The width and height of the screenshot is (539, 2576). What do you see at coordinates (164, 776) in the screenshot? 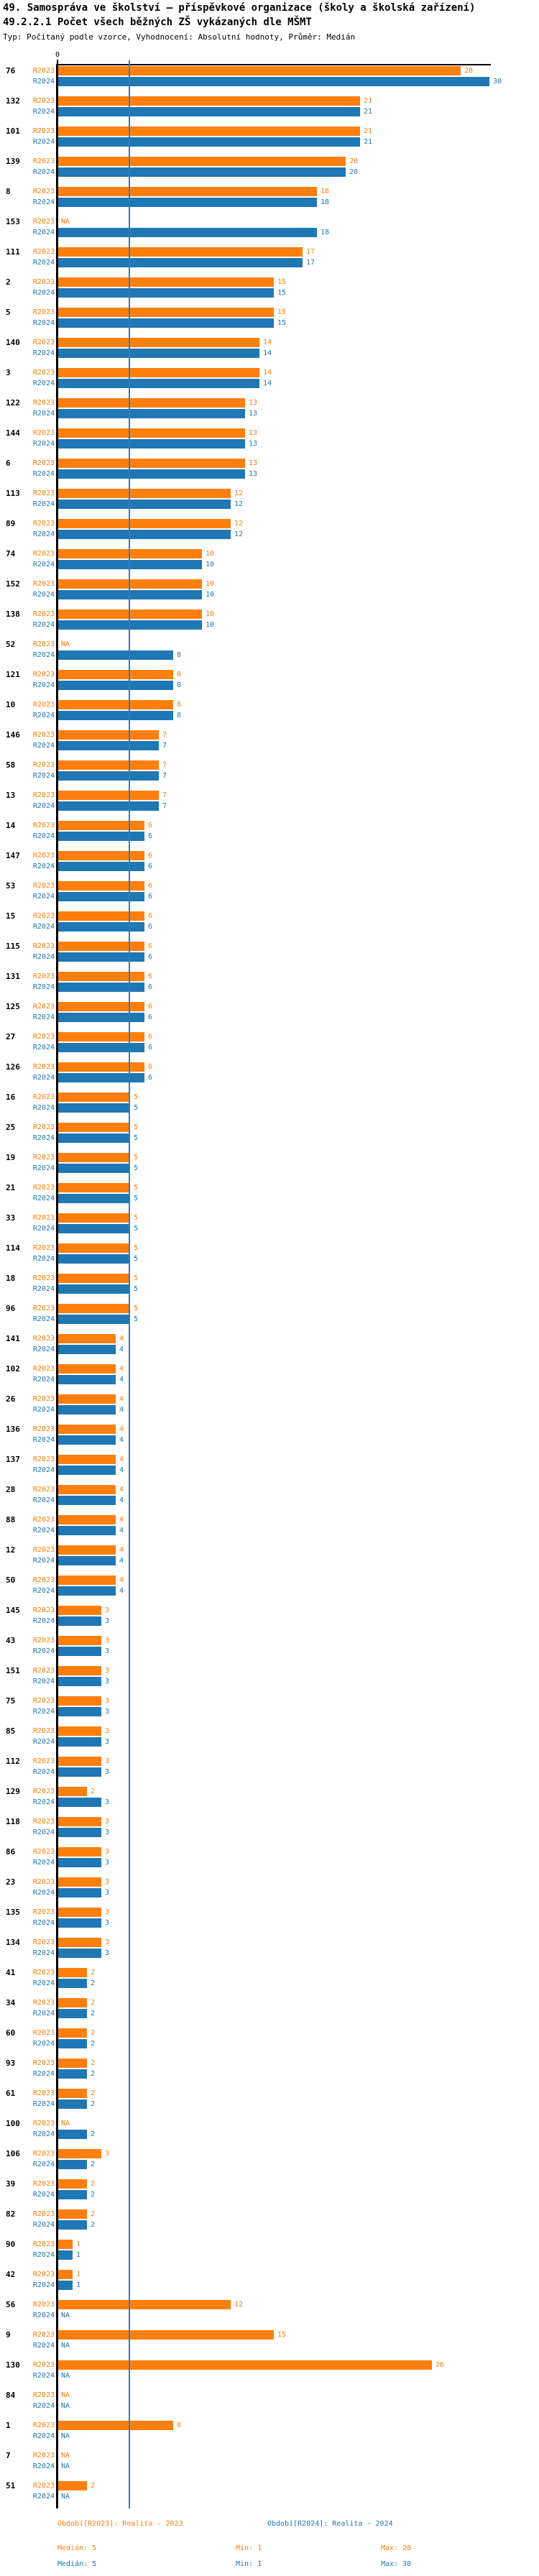
I see `r2024-value-label: 7` at bounding box center [164, 776].